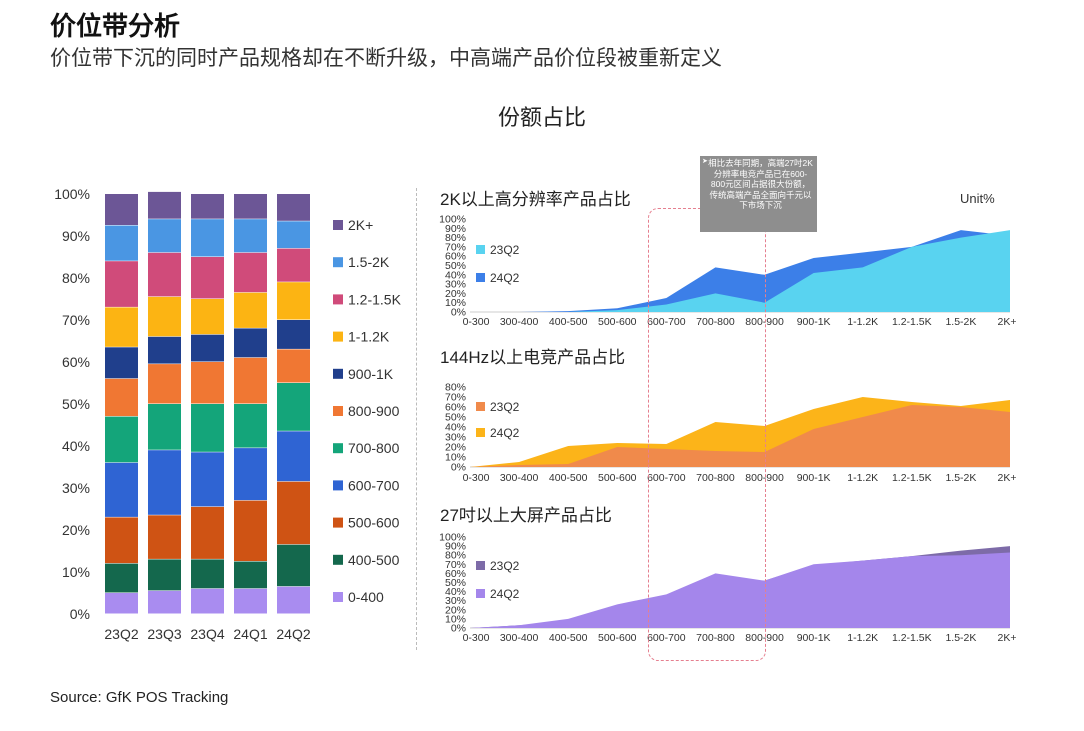  What do you see at coordinates (76, 446) in the screenshot?
I see `bar-y-tick-label: 40%` at bounding box center [76, 446].